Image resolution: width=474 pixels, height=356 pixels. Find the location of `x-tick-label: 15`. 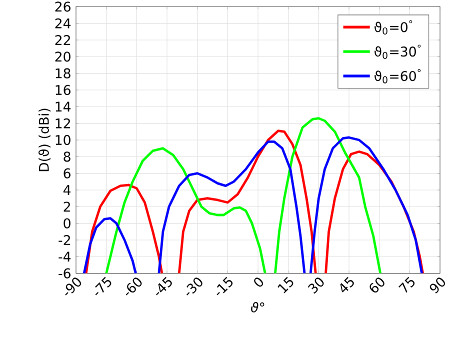

x-tick-label: 15 is located at coordinates (286, 285).